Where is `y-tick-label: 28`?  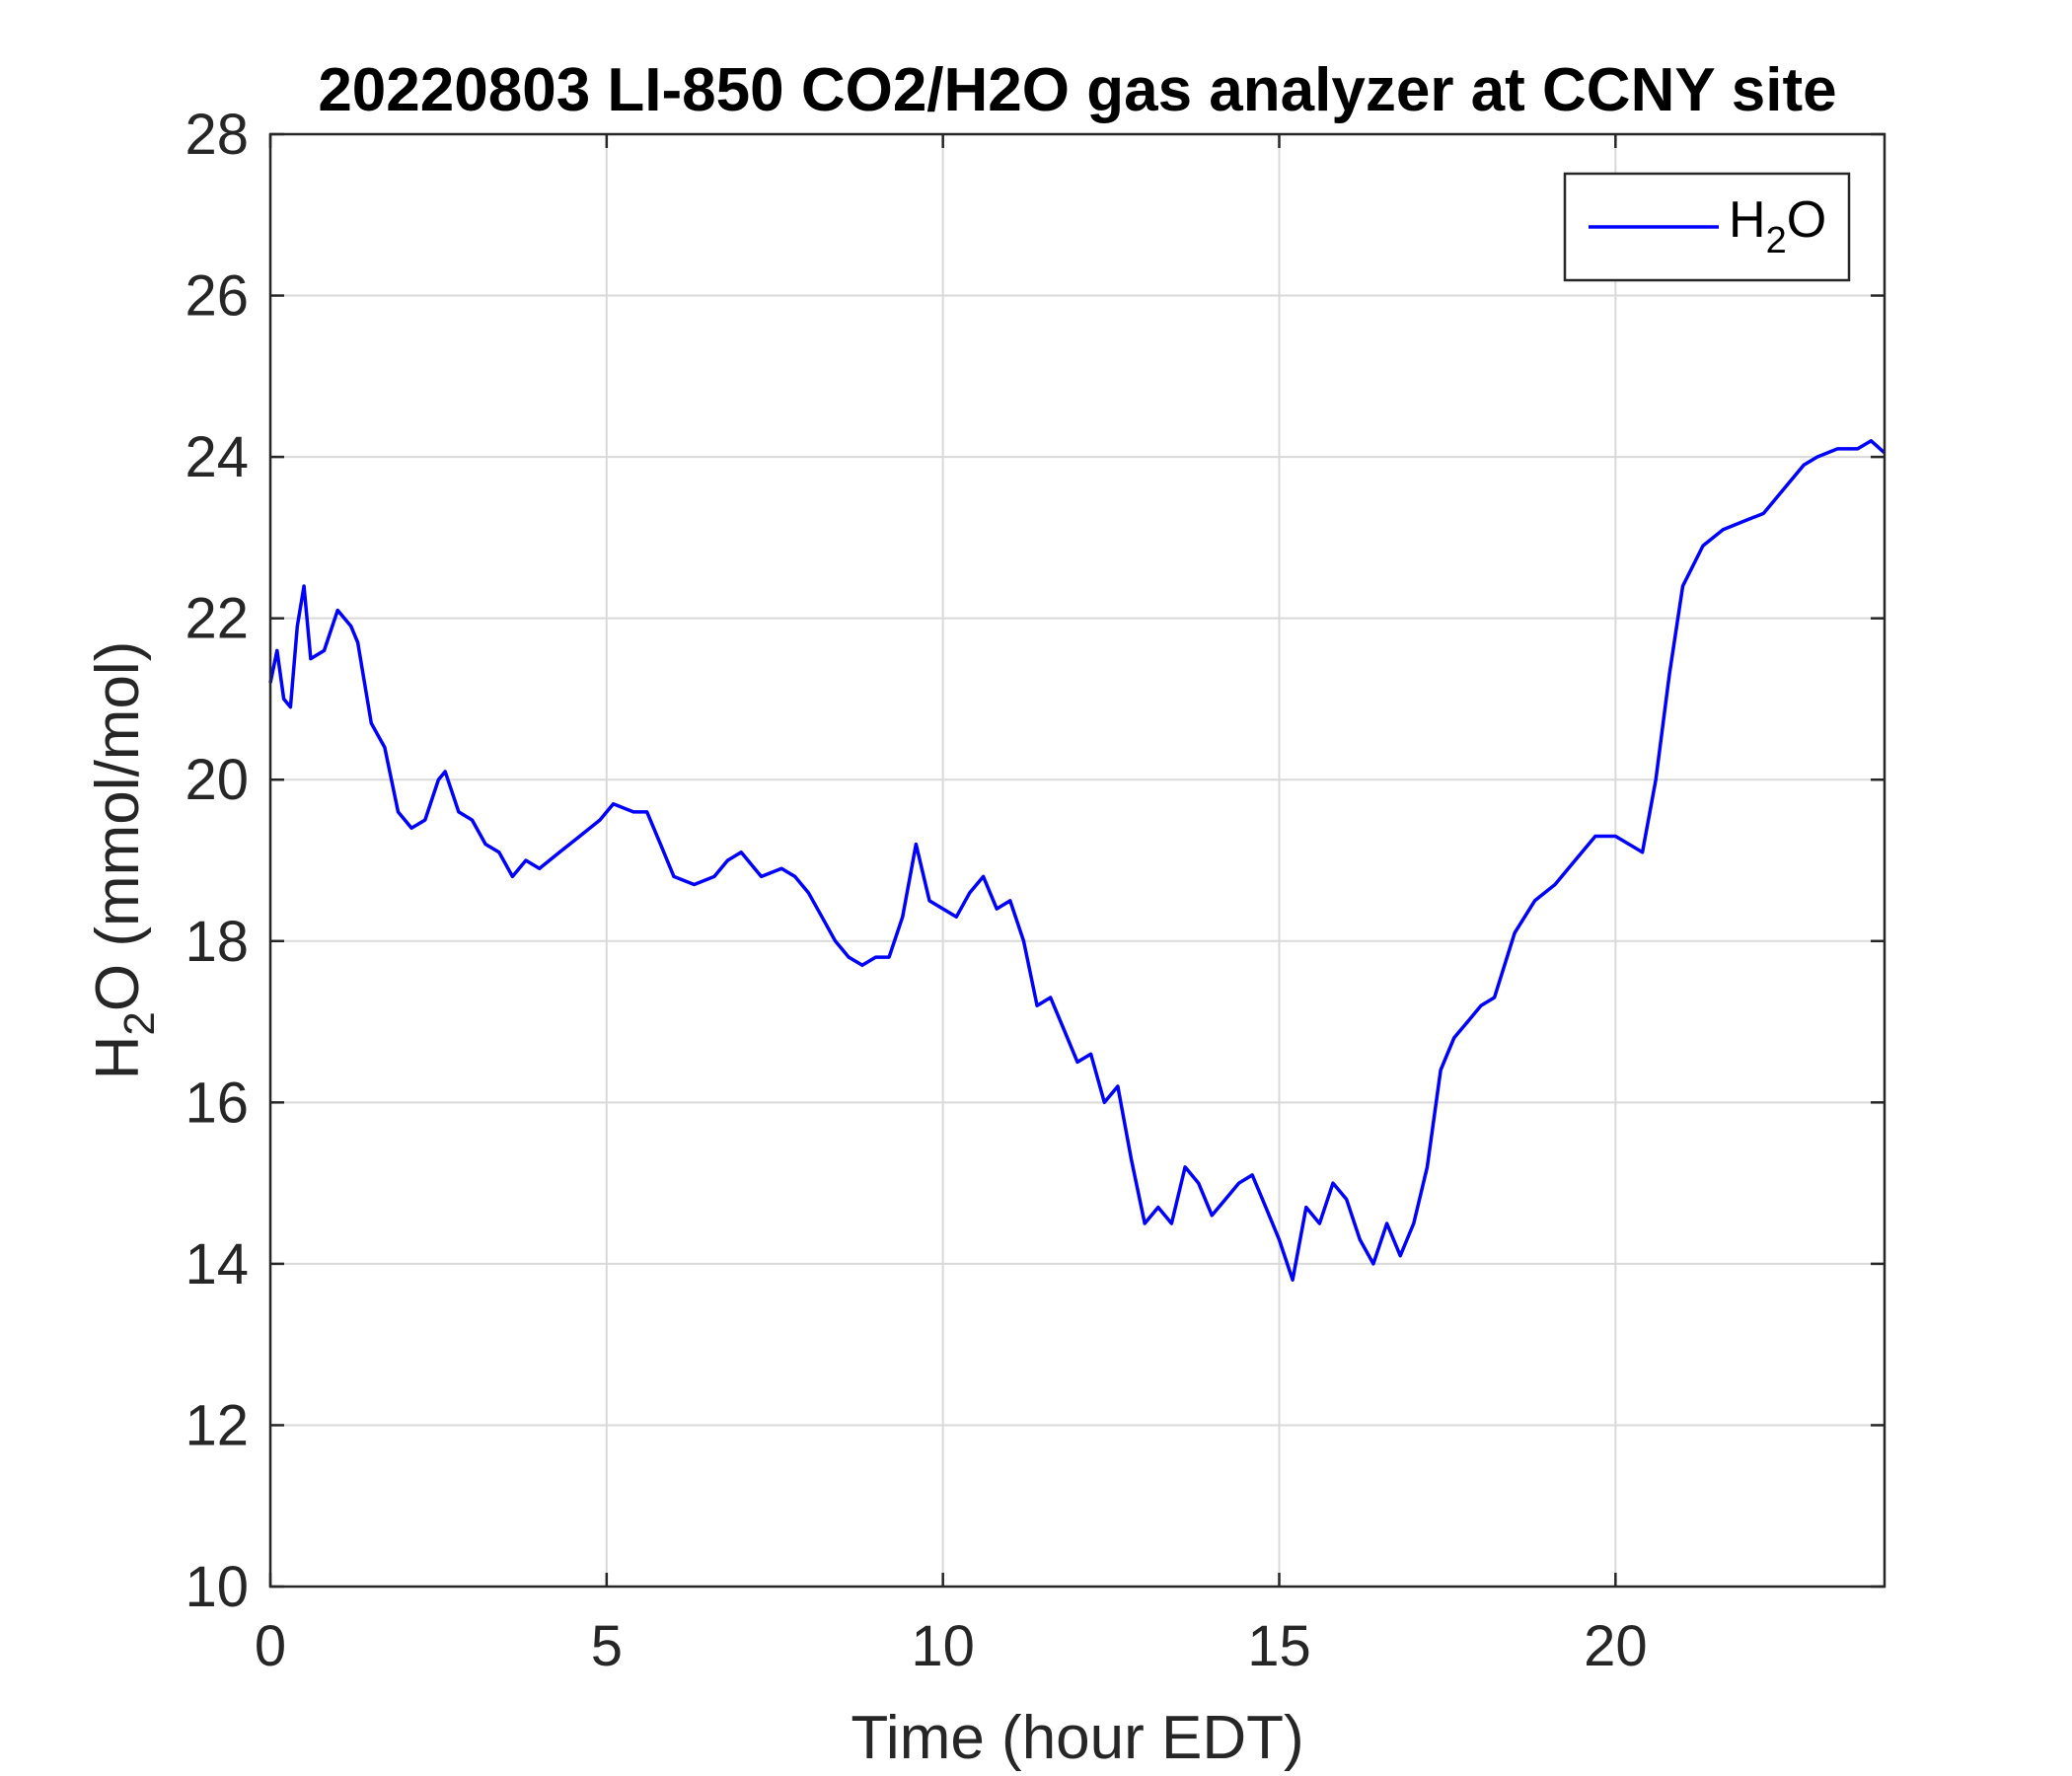
y-tick-label: 28 is located at coordinates (217, 135).